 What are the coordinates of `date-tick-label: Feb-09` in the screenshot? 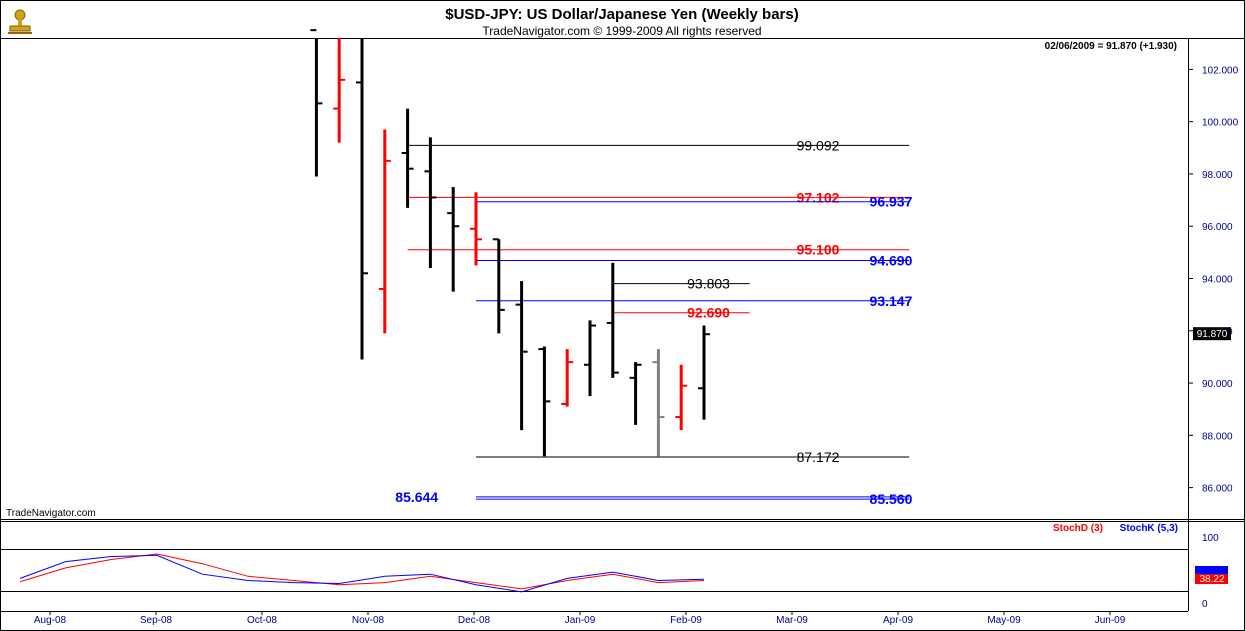 It's located at (686, 620).